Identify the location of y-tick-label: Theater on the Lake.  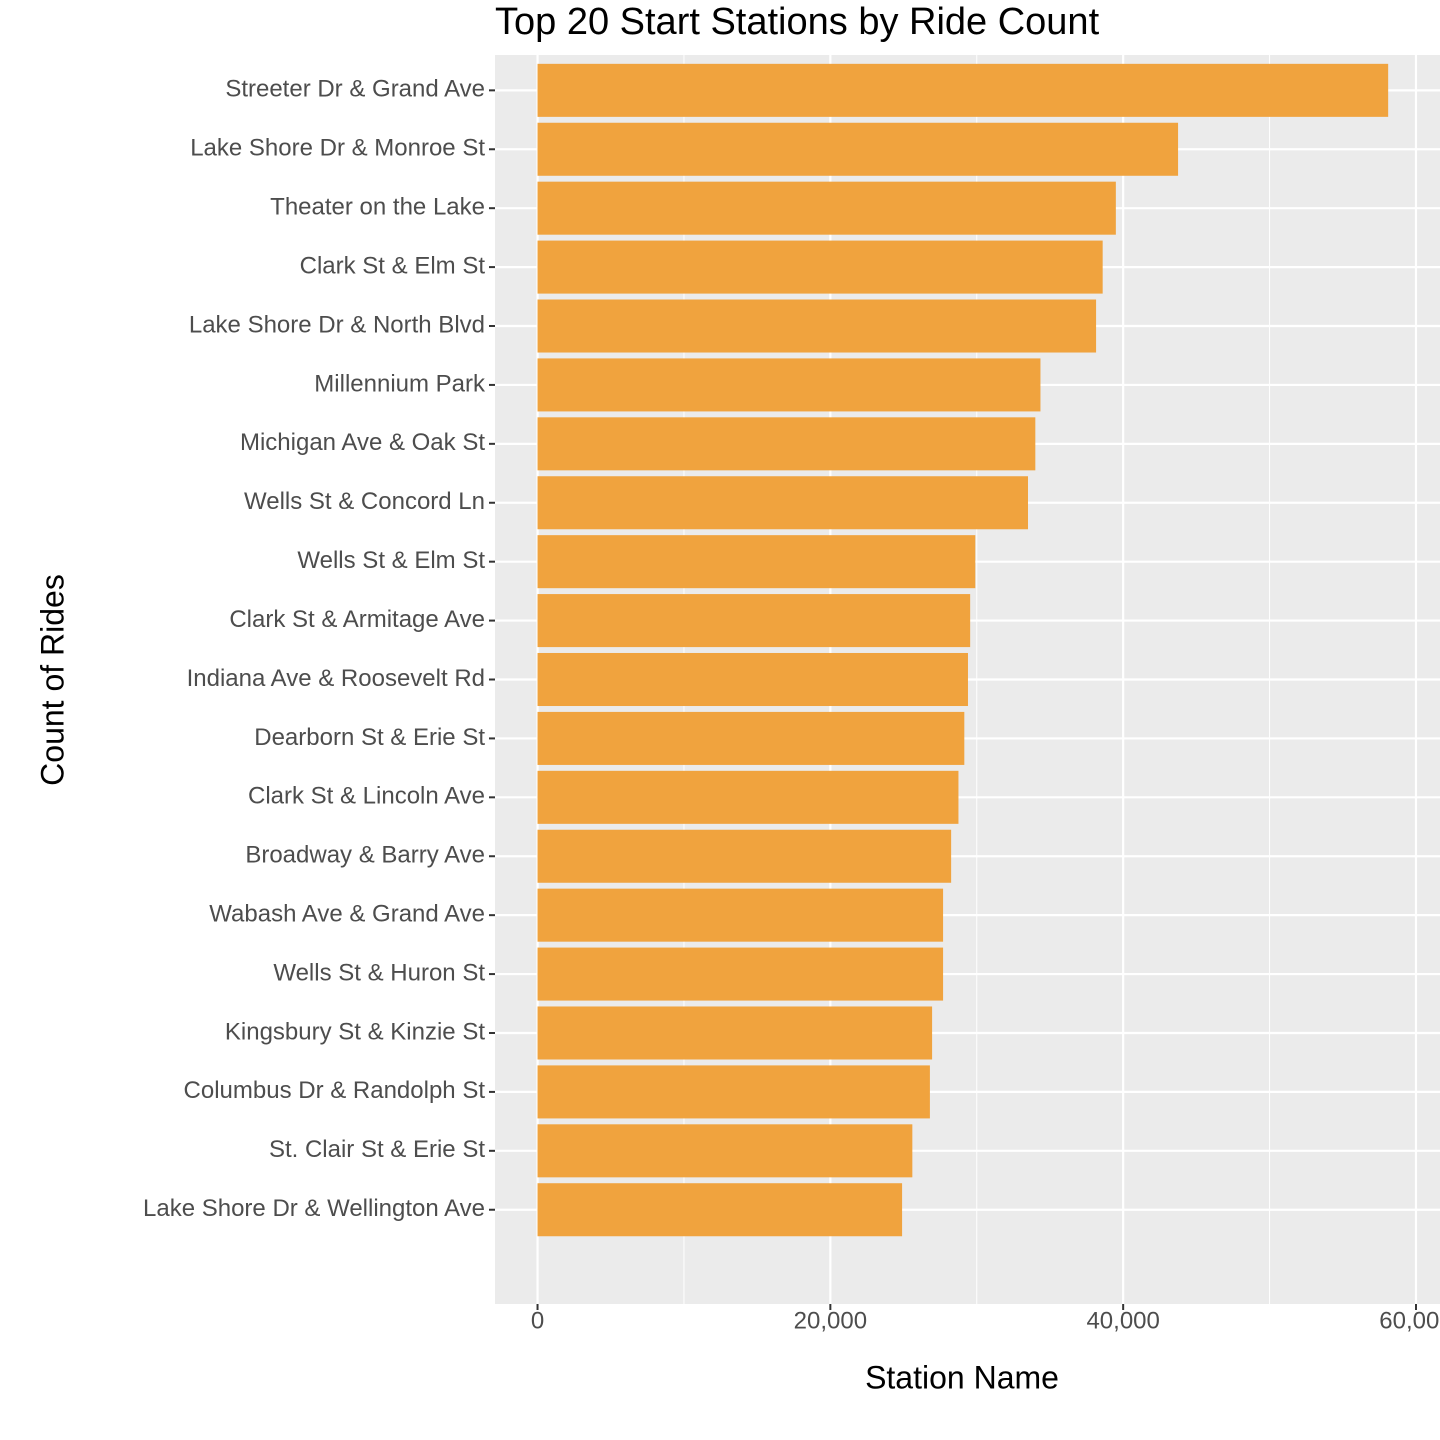
(377, 207).